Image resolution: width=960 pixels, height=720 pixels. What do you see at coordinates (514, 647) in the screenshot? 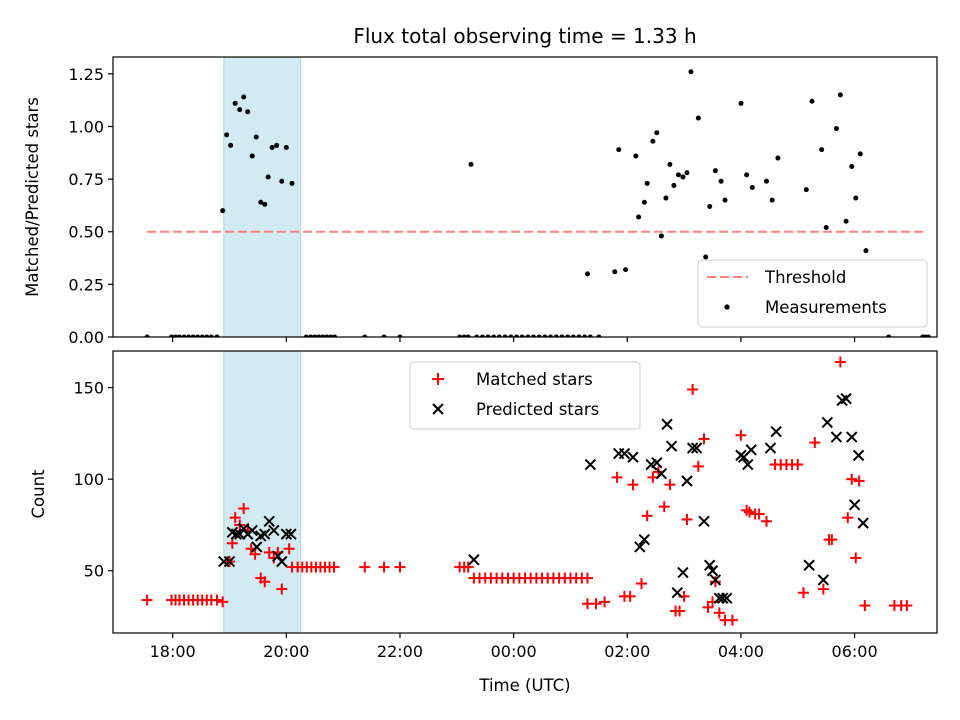
I see `bottom-x-ticks: 18:00 20:00 22:00 00:00 02:00 04:00 06:00` at bounding box center [514, 647].